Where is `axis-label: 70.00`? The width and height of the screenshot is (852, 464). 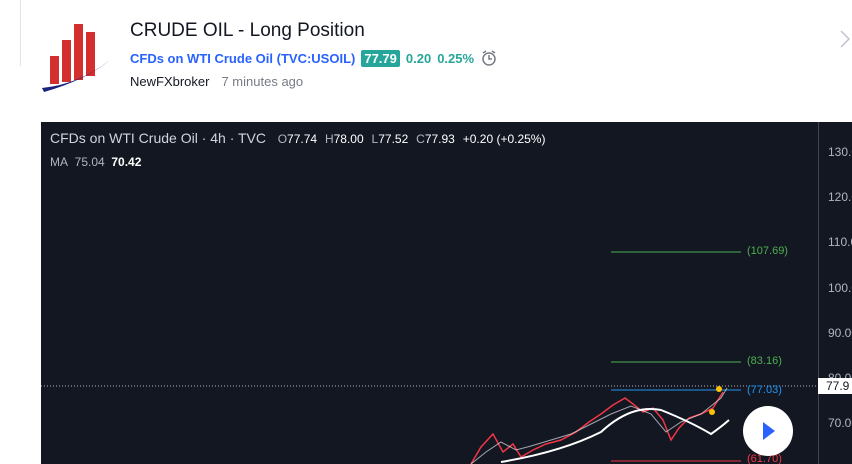
axis-label: 70.00 is located at coordinates (840, 423).